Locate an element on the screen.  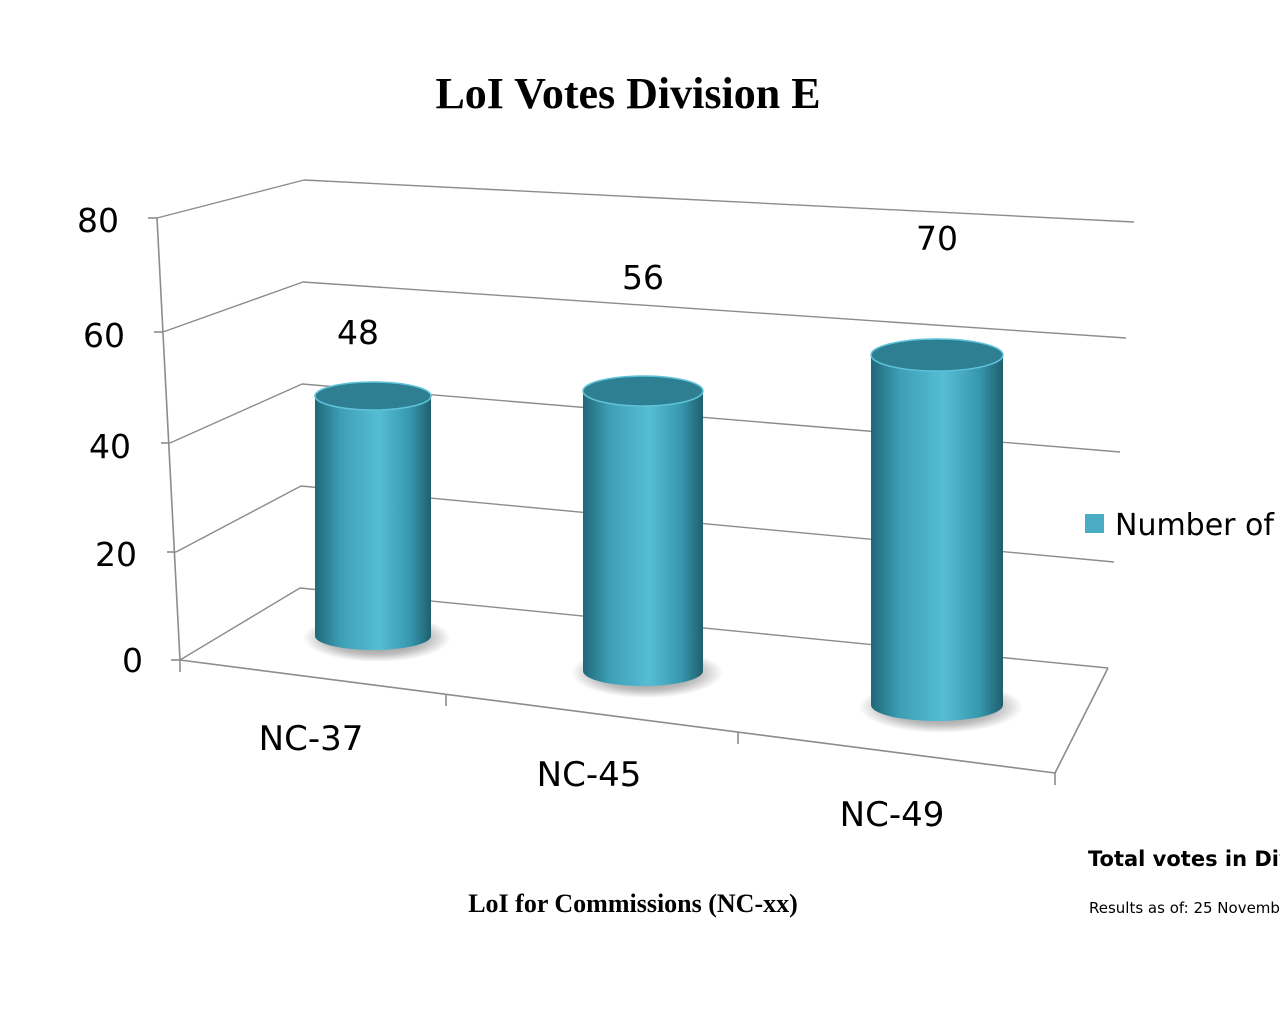
x-axis-title: LoI for Commissions (NC-xx) is located at coordinates (633, 903).